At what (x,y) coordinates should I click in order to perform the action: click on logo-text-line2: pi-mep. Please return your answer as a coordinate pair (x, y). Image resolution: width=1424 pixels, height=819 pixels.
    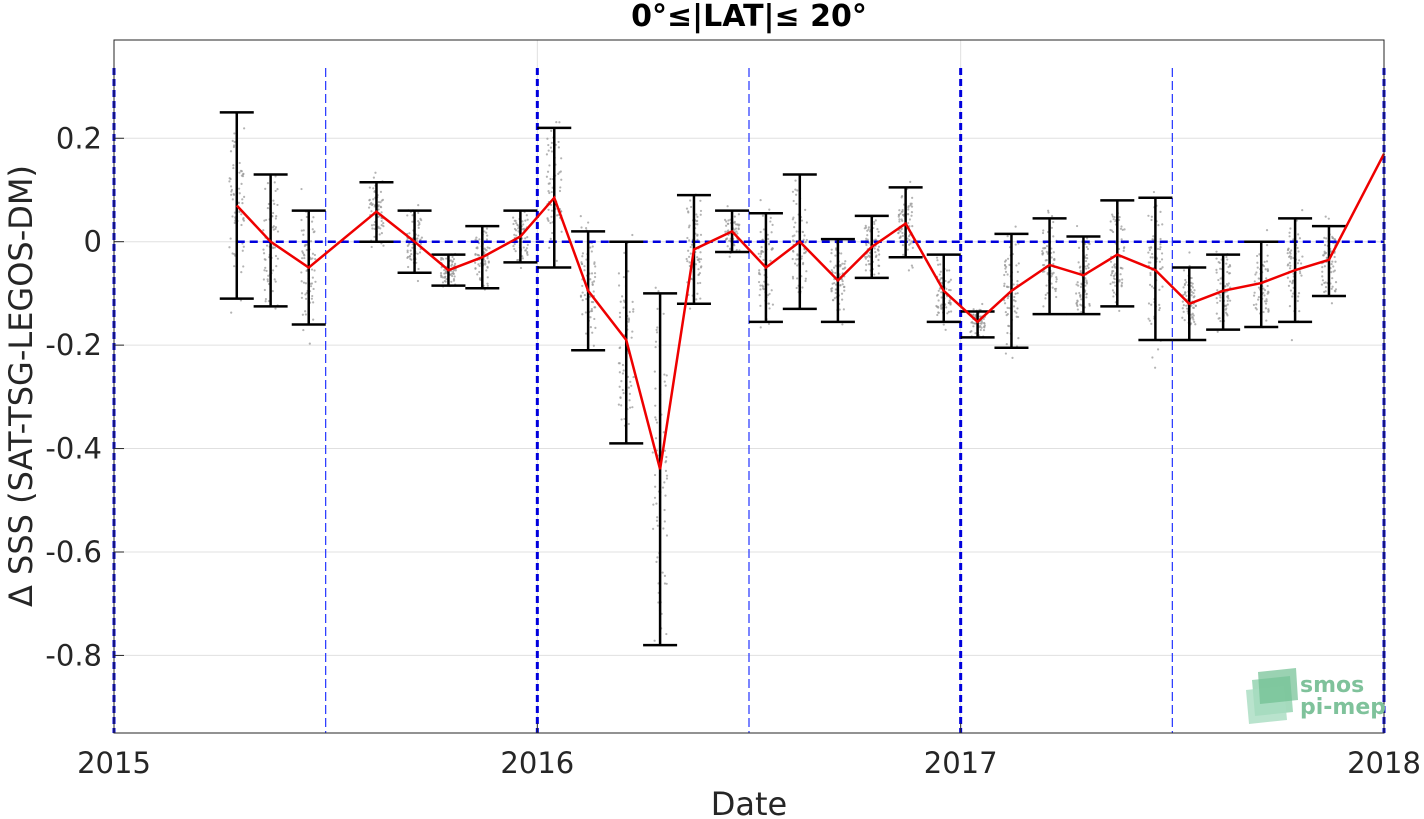
    Looking at the image, I should click on (1343, 707).